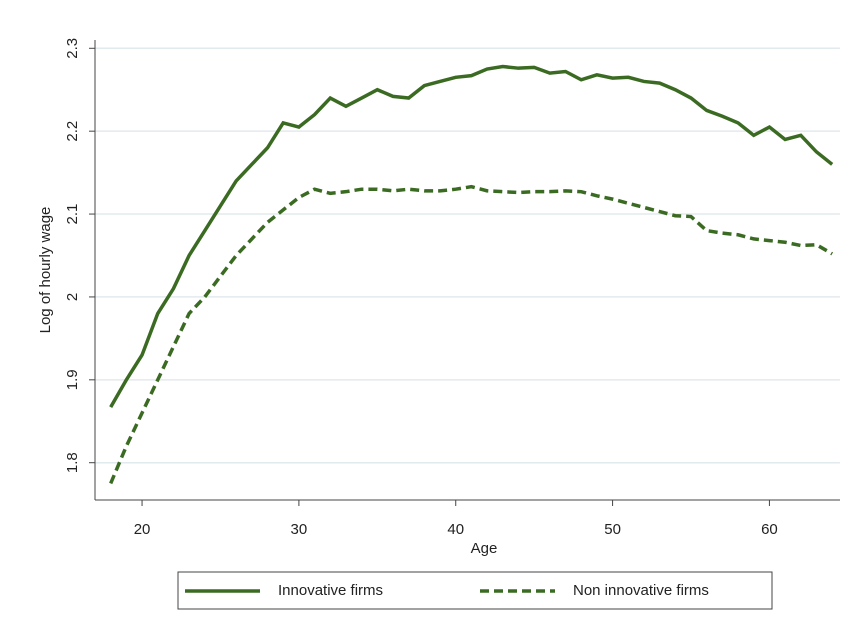 The height and width of the screenshot is (632, 864). What do you see at coordinates (769, 529) in the screenshot?
I see `x-tick-label: 60` at bounding box center [769, 529].